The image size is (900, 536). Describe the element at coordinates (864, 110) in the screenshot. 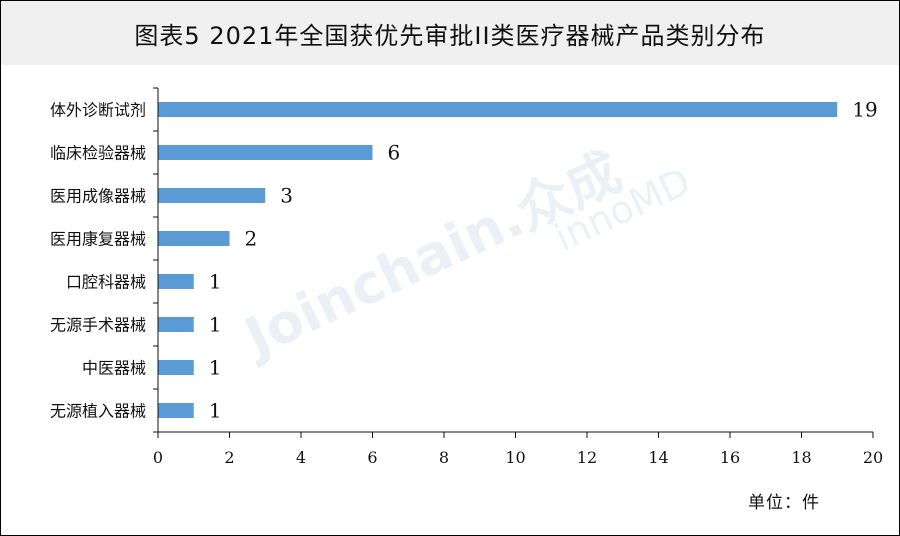

I see `data-label: 19` at that location.